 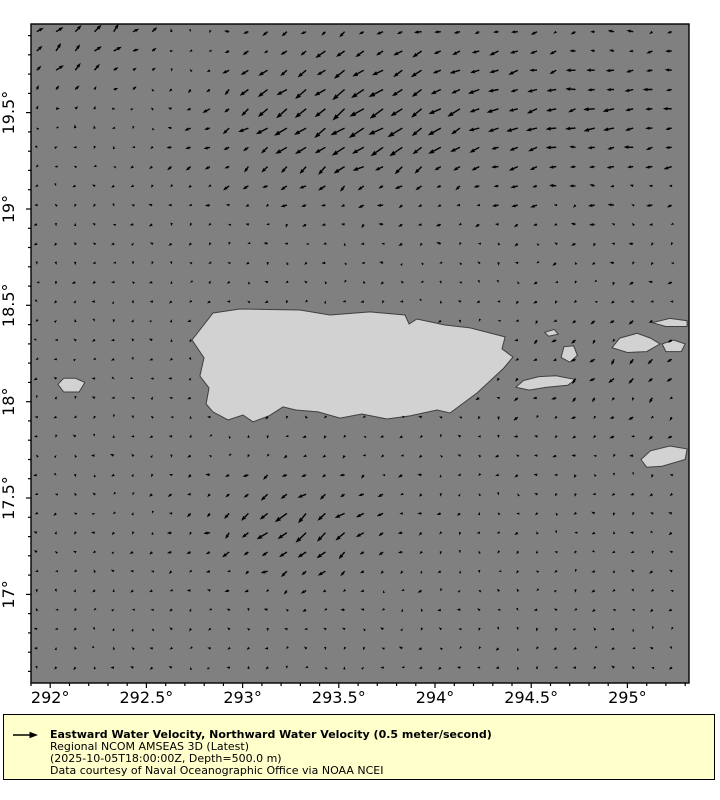 What do you see at coordinates (9, 305) in the screenshot?
I see `svg-text: 18.5°` at bounding box center [9, 305].